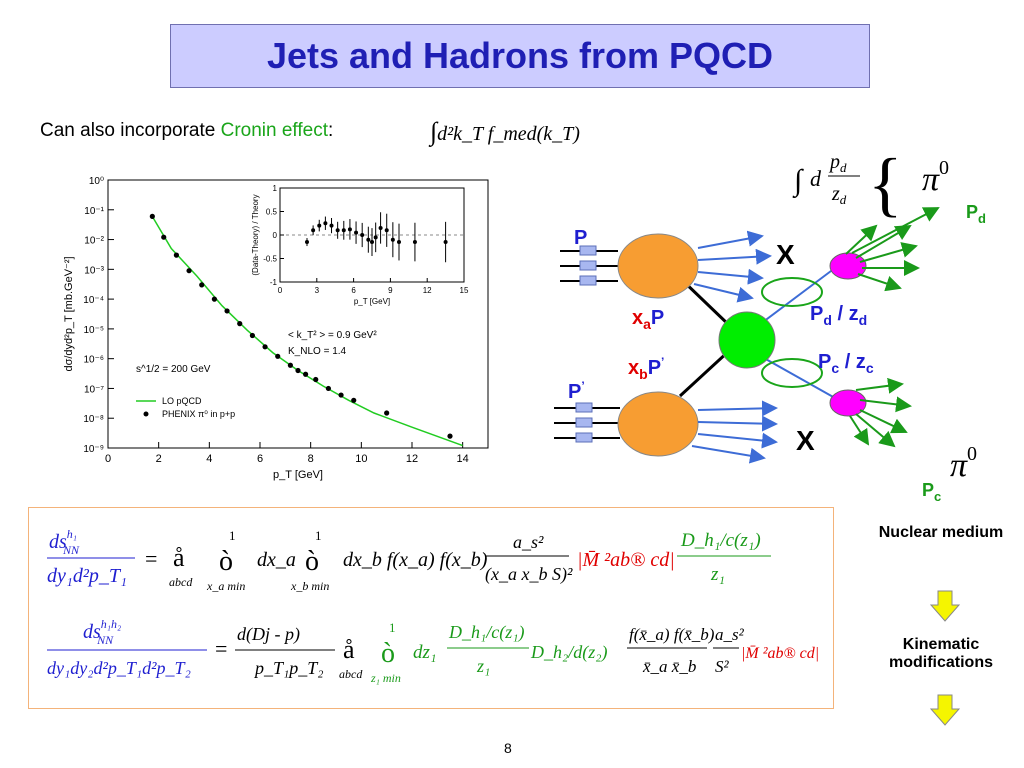  Describe the element at coordinates (275, 188) in the screenshot. I see `inset-y-tick-label: 1` at that location.